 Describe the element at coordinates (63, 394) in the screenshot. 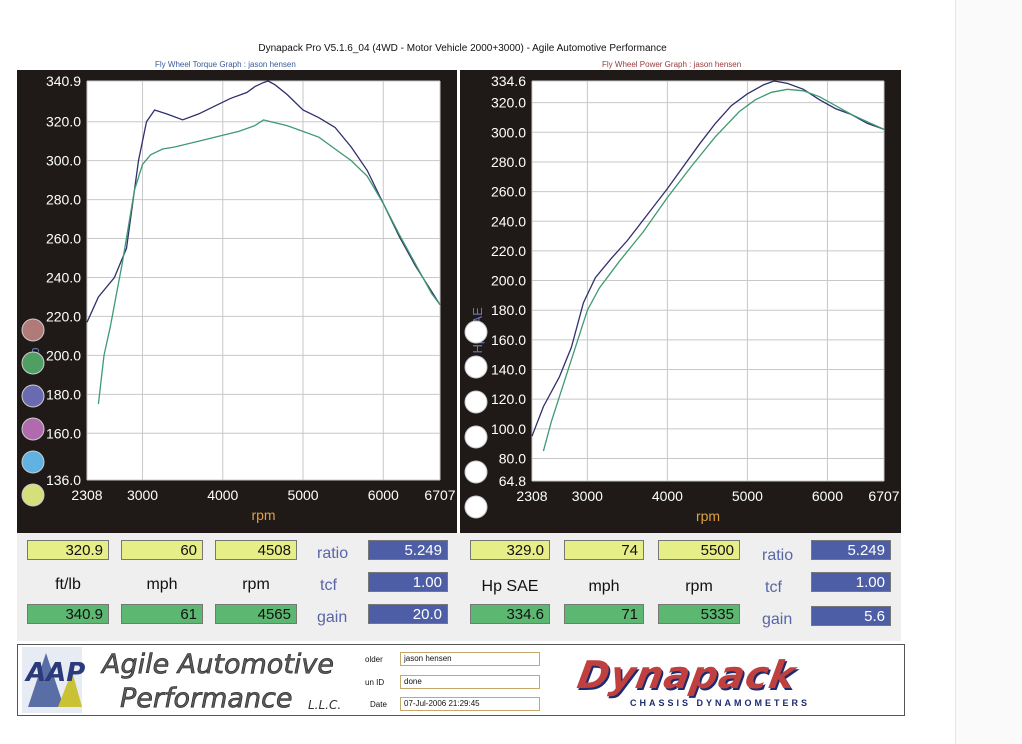

I see `torque-y-tick-label: 180.0` at that location.